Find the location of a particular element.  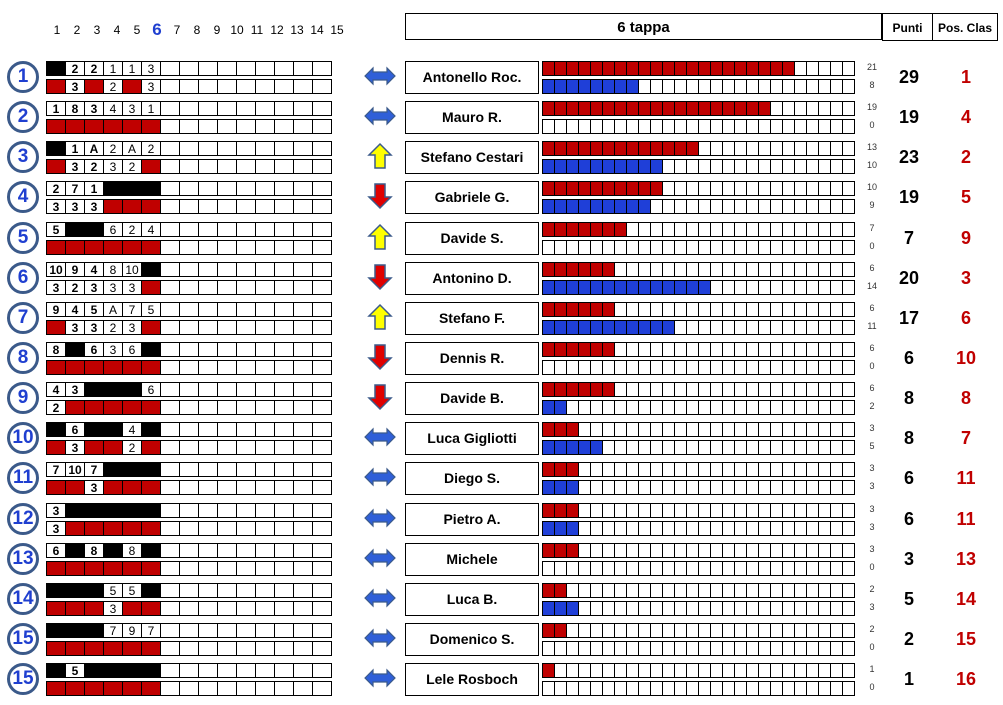

points-value: 19 is located at coordinates (909, 117).